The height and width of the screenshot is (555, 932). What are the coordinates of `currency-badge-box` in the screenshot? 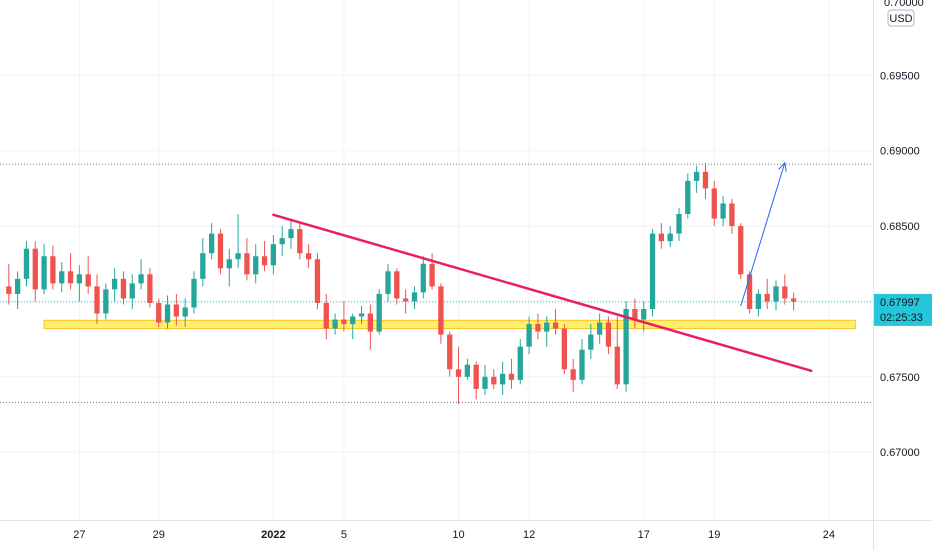 It's located at (901, 18).